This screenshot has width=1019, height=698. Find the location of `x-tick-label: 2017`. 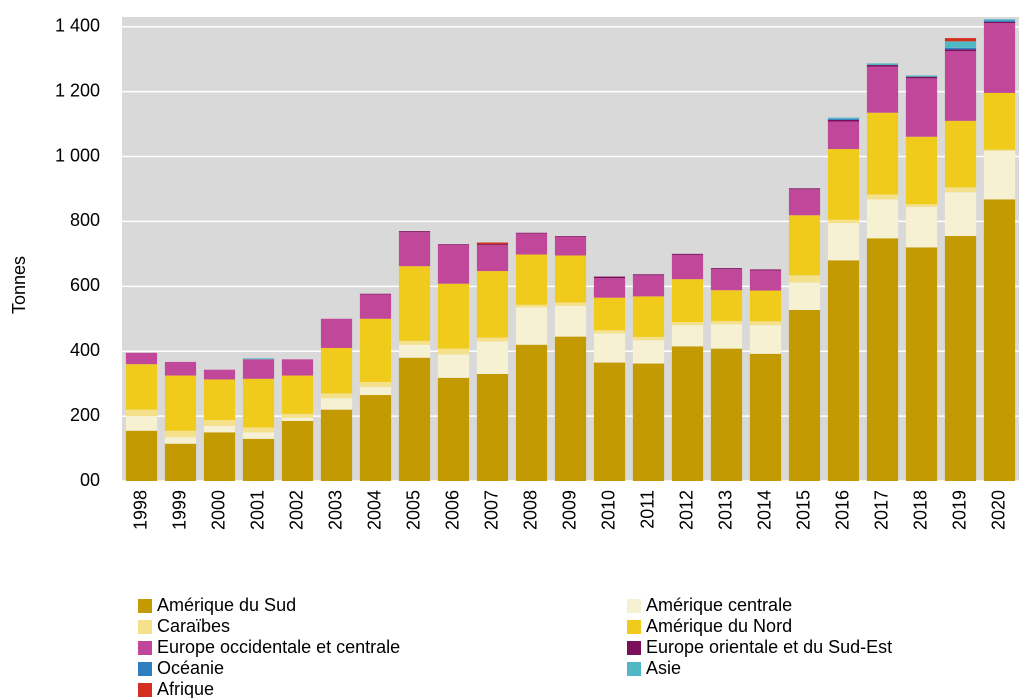

x-tick-label: 2017 is located at coordinates (881, 510).